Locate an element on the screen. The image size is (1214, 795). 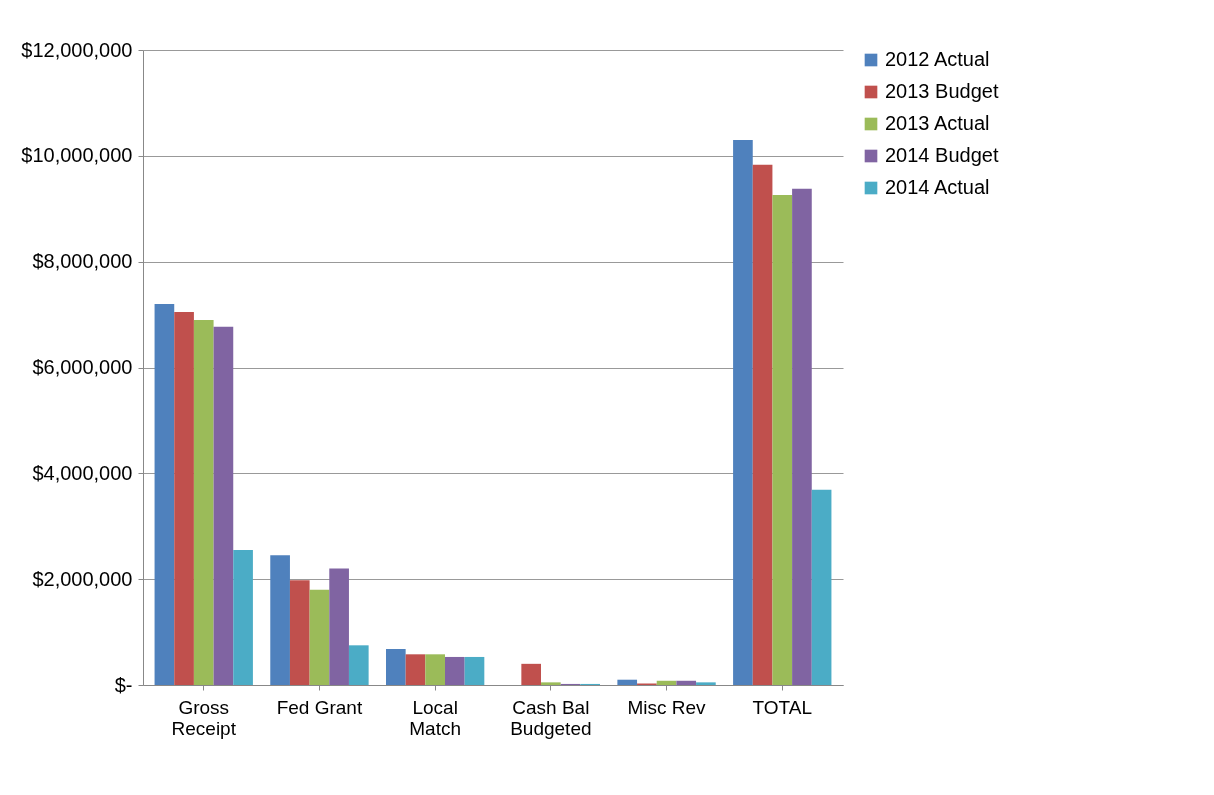
x-tick-label: Fed Grant is located at coordinates (319, 707).